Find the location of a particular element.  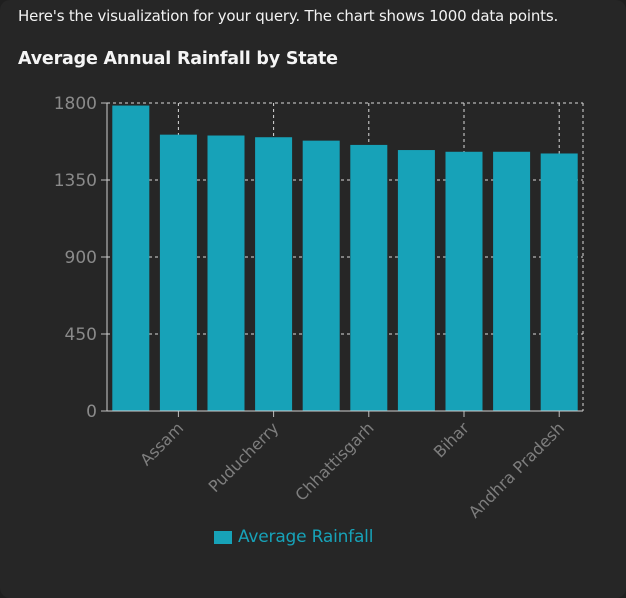

chart-legend: Average Rainfall is located at coordinates (293, 537).